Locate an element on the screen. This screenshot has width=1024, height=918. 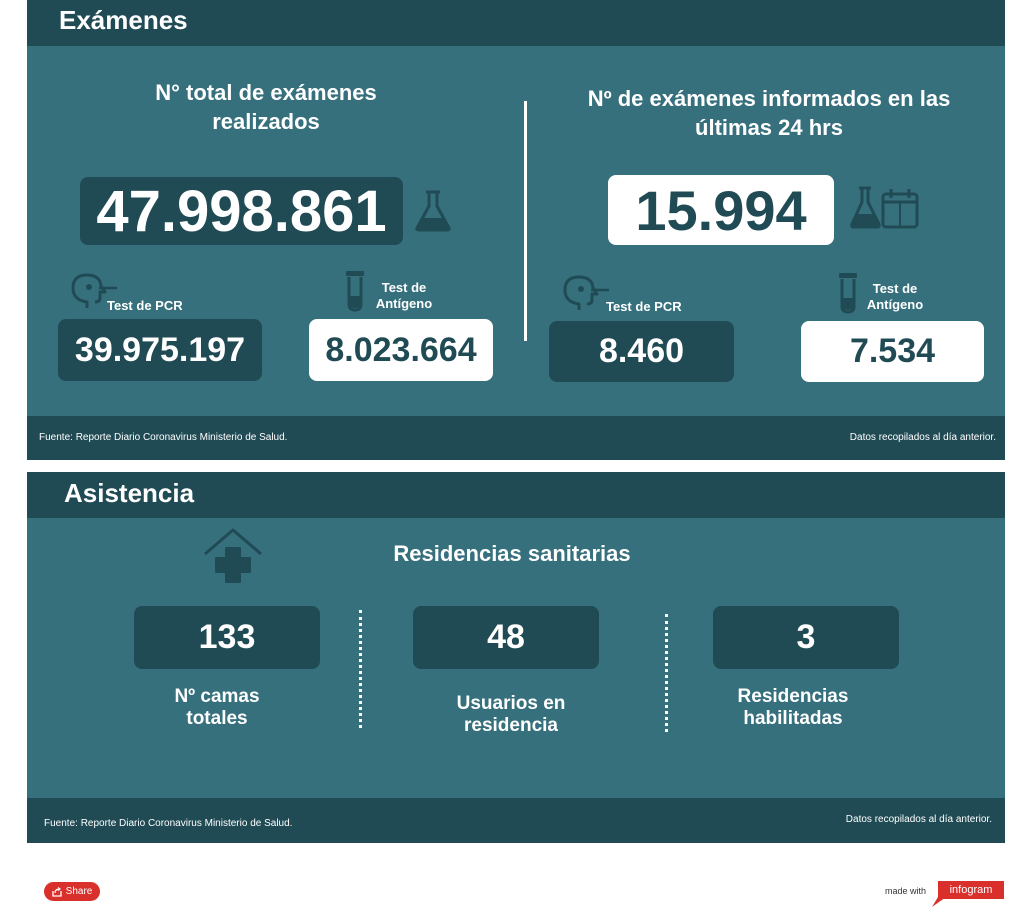
made-with-text: made with is located at coordinates (906, 891).